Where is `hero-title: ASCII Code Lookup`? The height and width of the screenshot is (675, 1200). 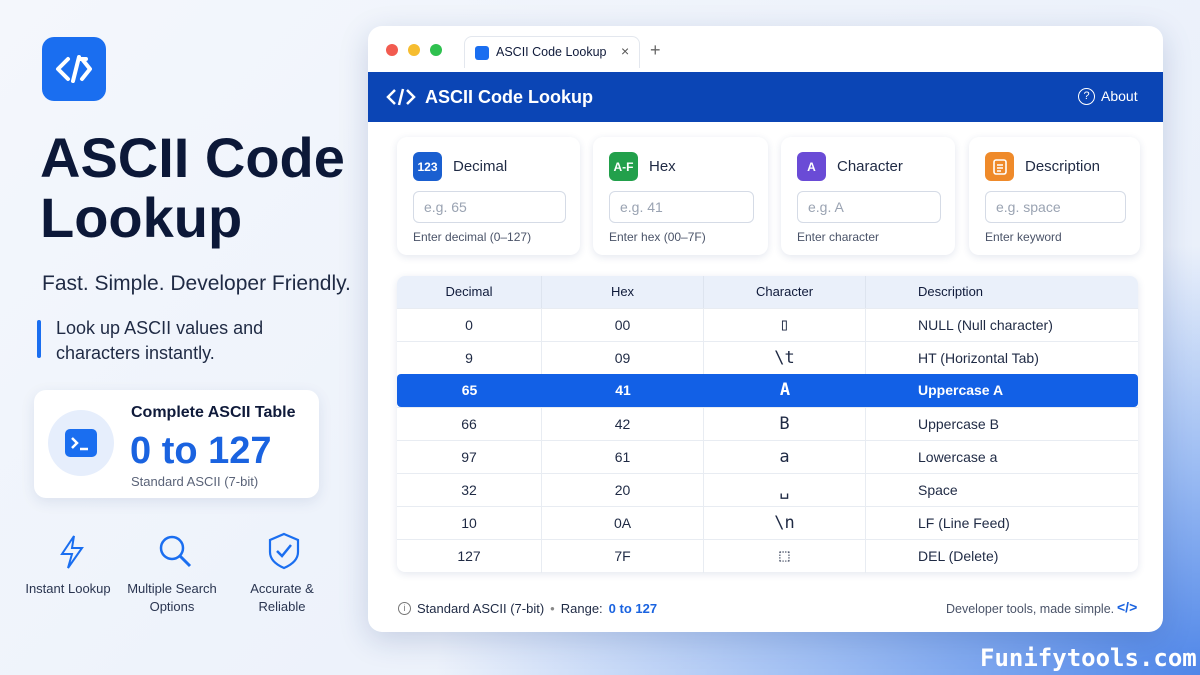
hero-title: ASCII Code Lookup is located at coordinates (192, 187).